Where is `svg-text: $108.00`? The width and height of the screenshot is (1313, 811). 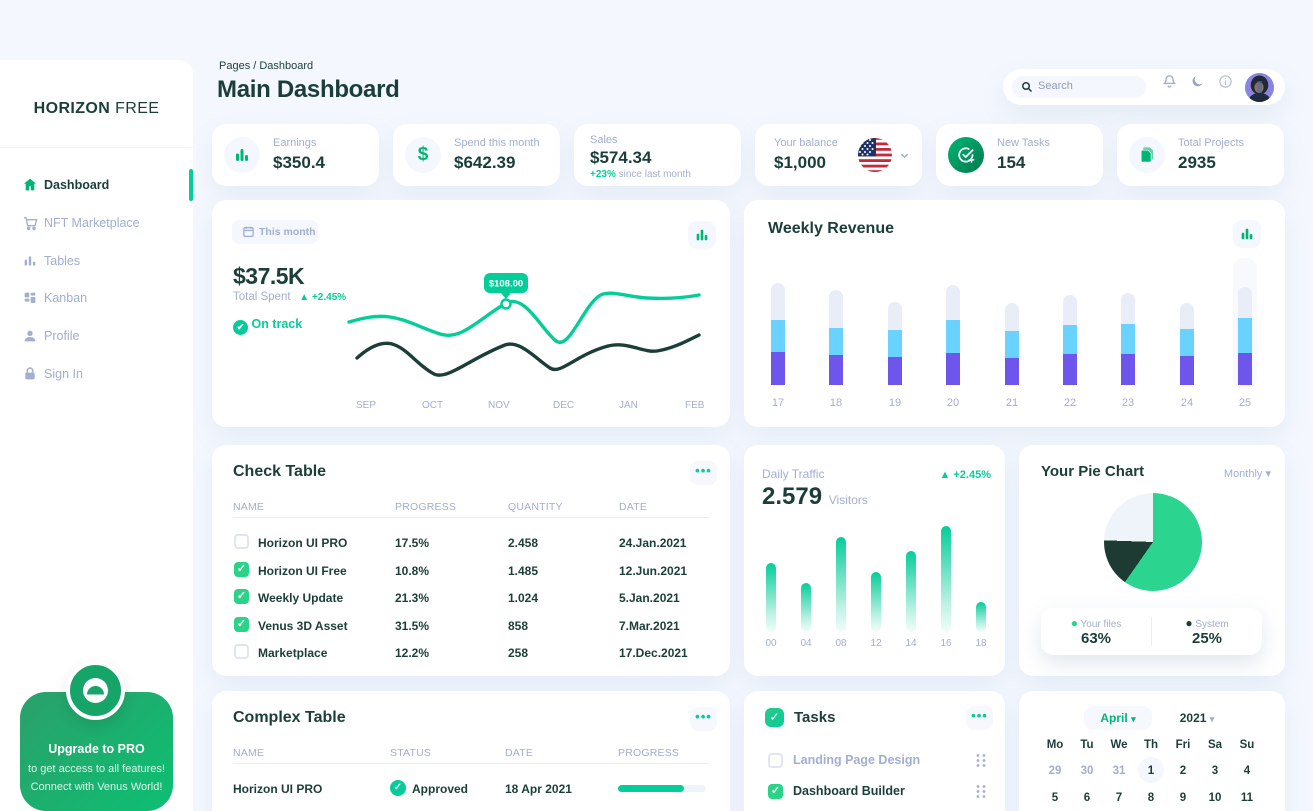
svg-text: $108.00 is located at coordinates (506, 284).